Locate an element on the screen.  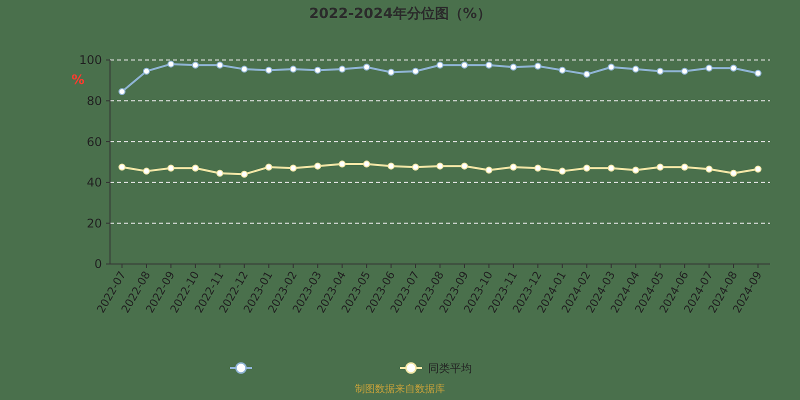
y-tick-label: 0 is located at coordinates (98, 264).